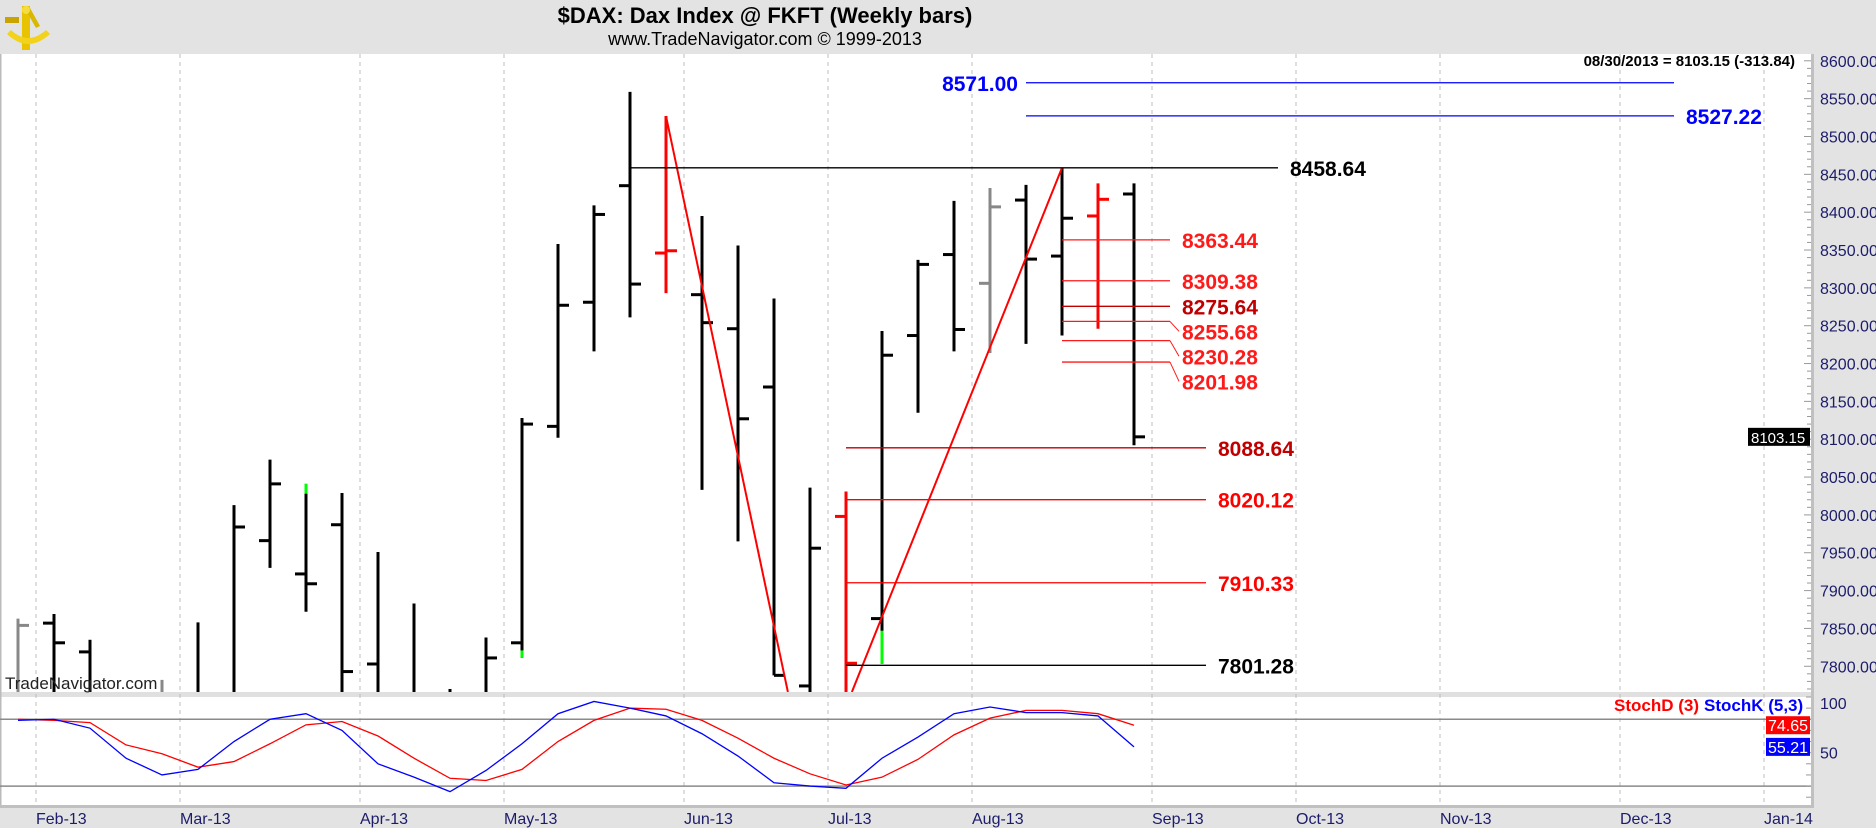 This screenshot has height=828, width=1876. I want to click on y-tick-label: 8300.00, so click(1848, 289).